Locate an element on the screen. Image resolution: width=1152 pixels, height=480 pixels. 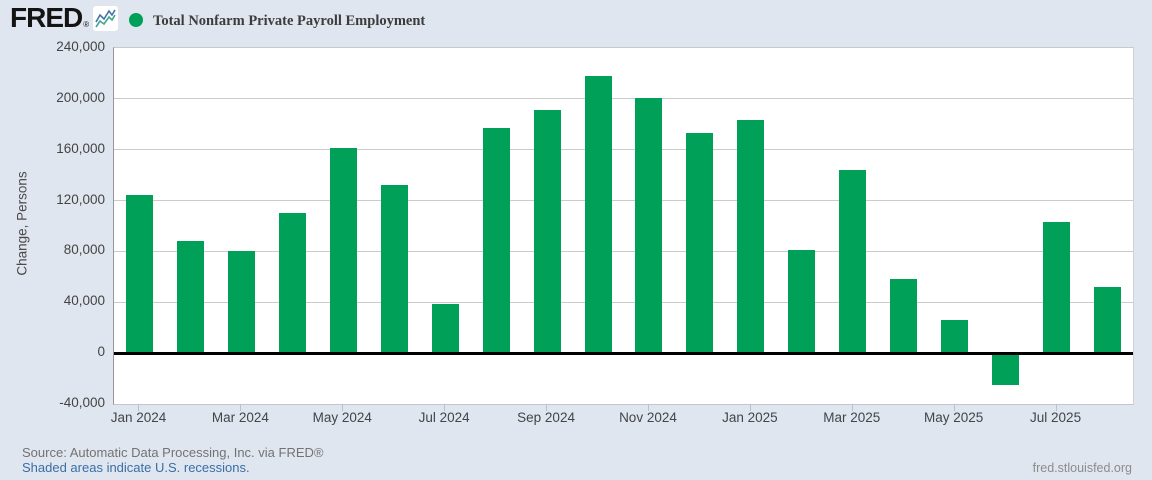
x-tick-label: Jul 2024 is located at coordinates (444, 417).